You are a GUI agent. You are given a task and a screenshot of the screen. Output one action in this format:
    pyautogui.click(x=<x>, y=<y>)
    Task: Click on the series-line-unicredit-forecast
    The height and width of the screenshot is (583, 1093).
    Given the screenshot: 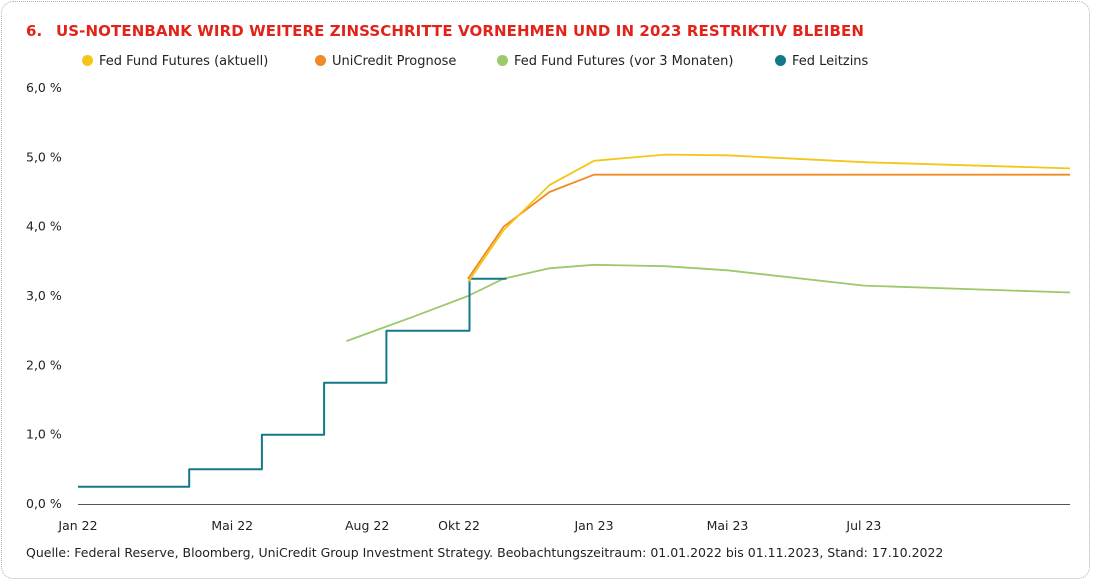 What is the action you would take?
    pyautogui.click(x=768, y=226)
    